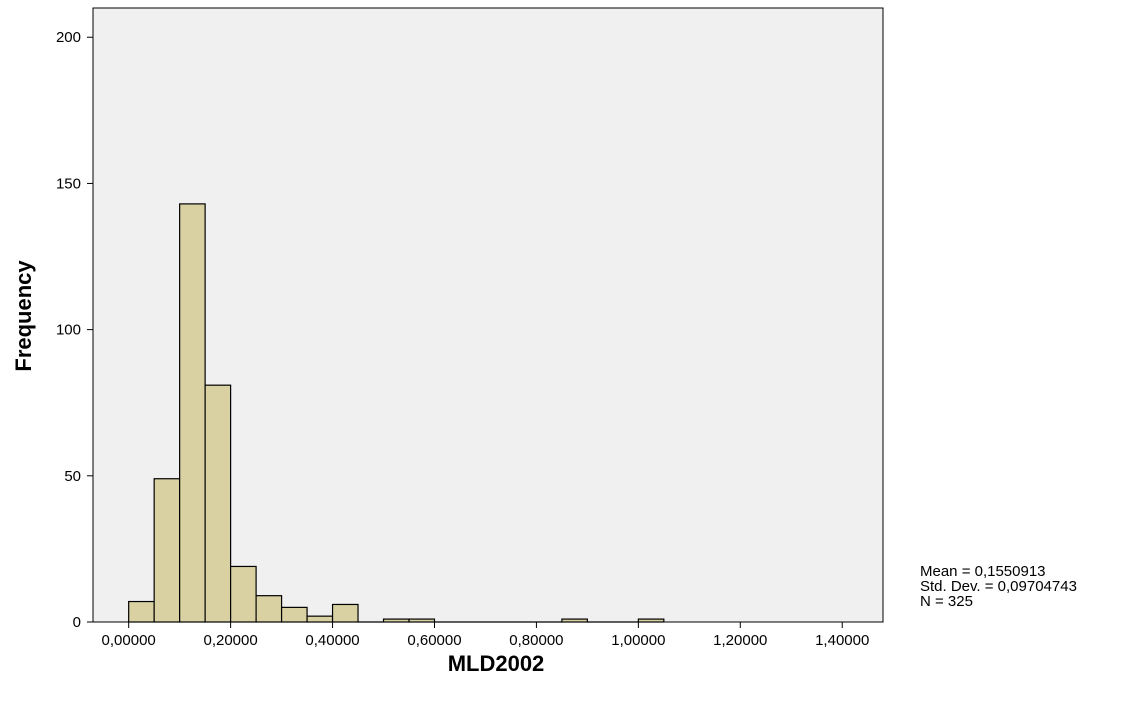  I want to click on x-tick-label: 0,60000, so click(434, 640).